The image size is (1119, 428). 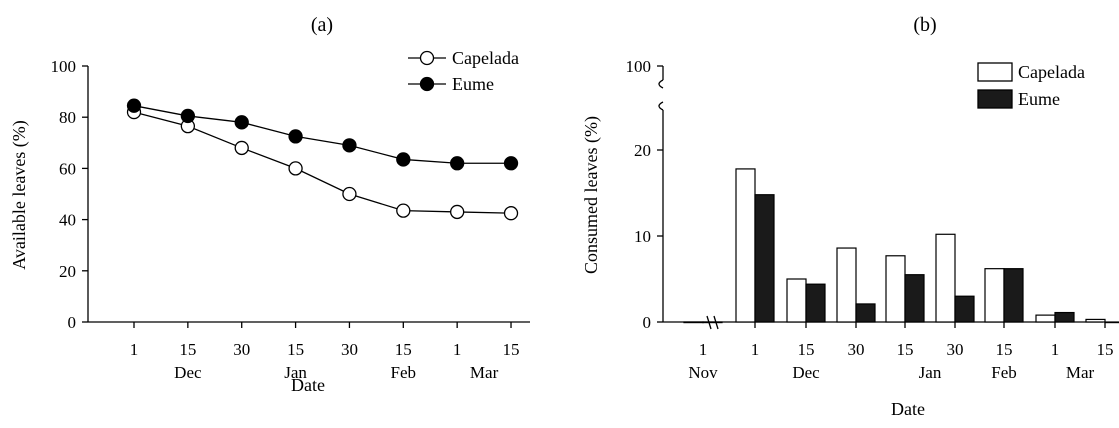 What do you see at coordinates (661, 84) in the screenshot?
I see `panel-b-axis-break-top` at bounding box center [661, 84].